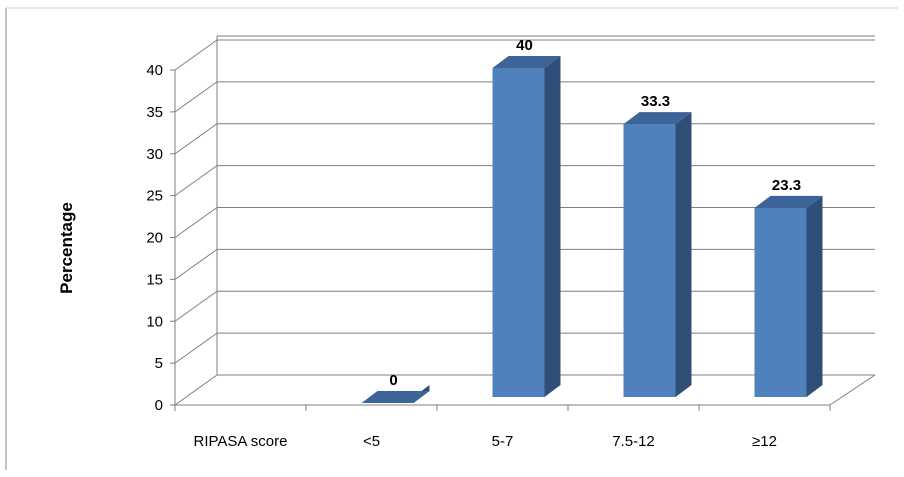 The width and height of the screenshot is (904, 477). What do you see at coordinates (393, 380) in the screenshot?
I see `data-label-1: 0` at bounding box center [393, 380].